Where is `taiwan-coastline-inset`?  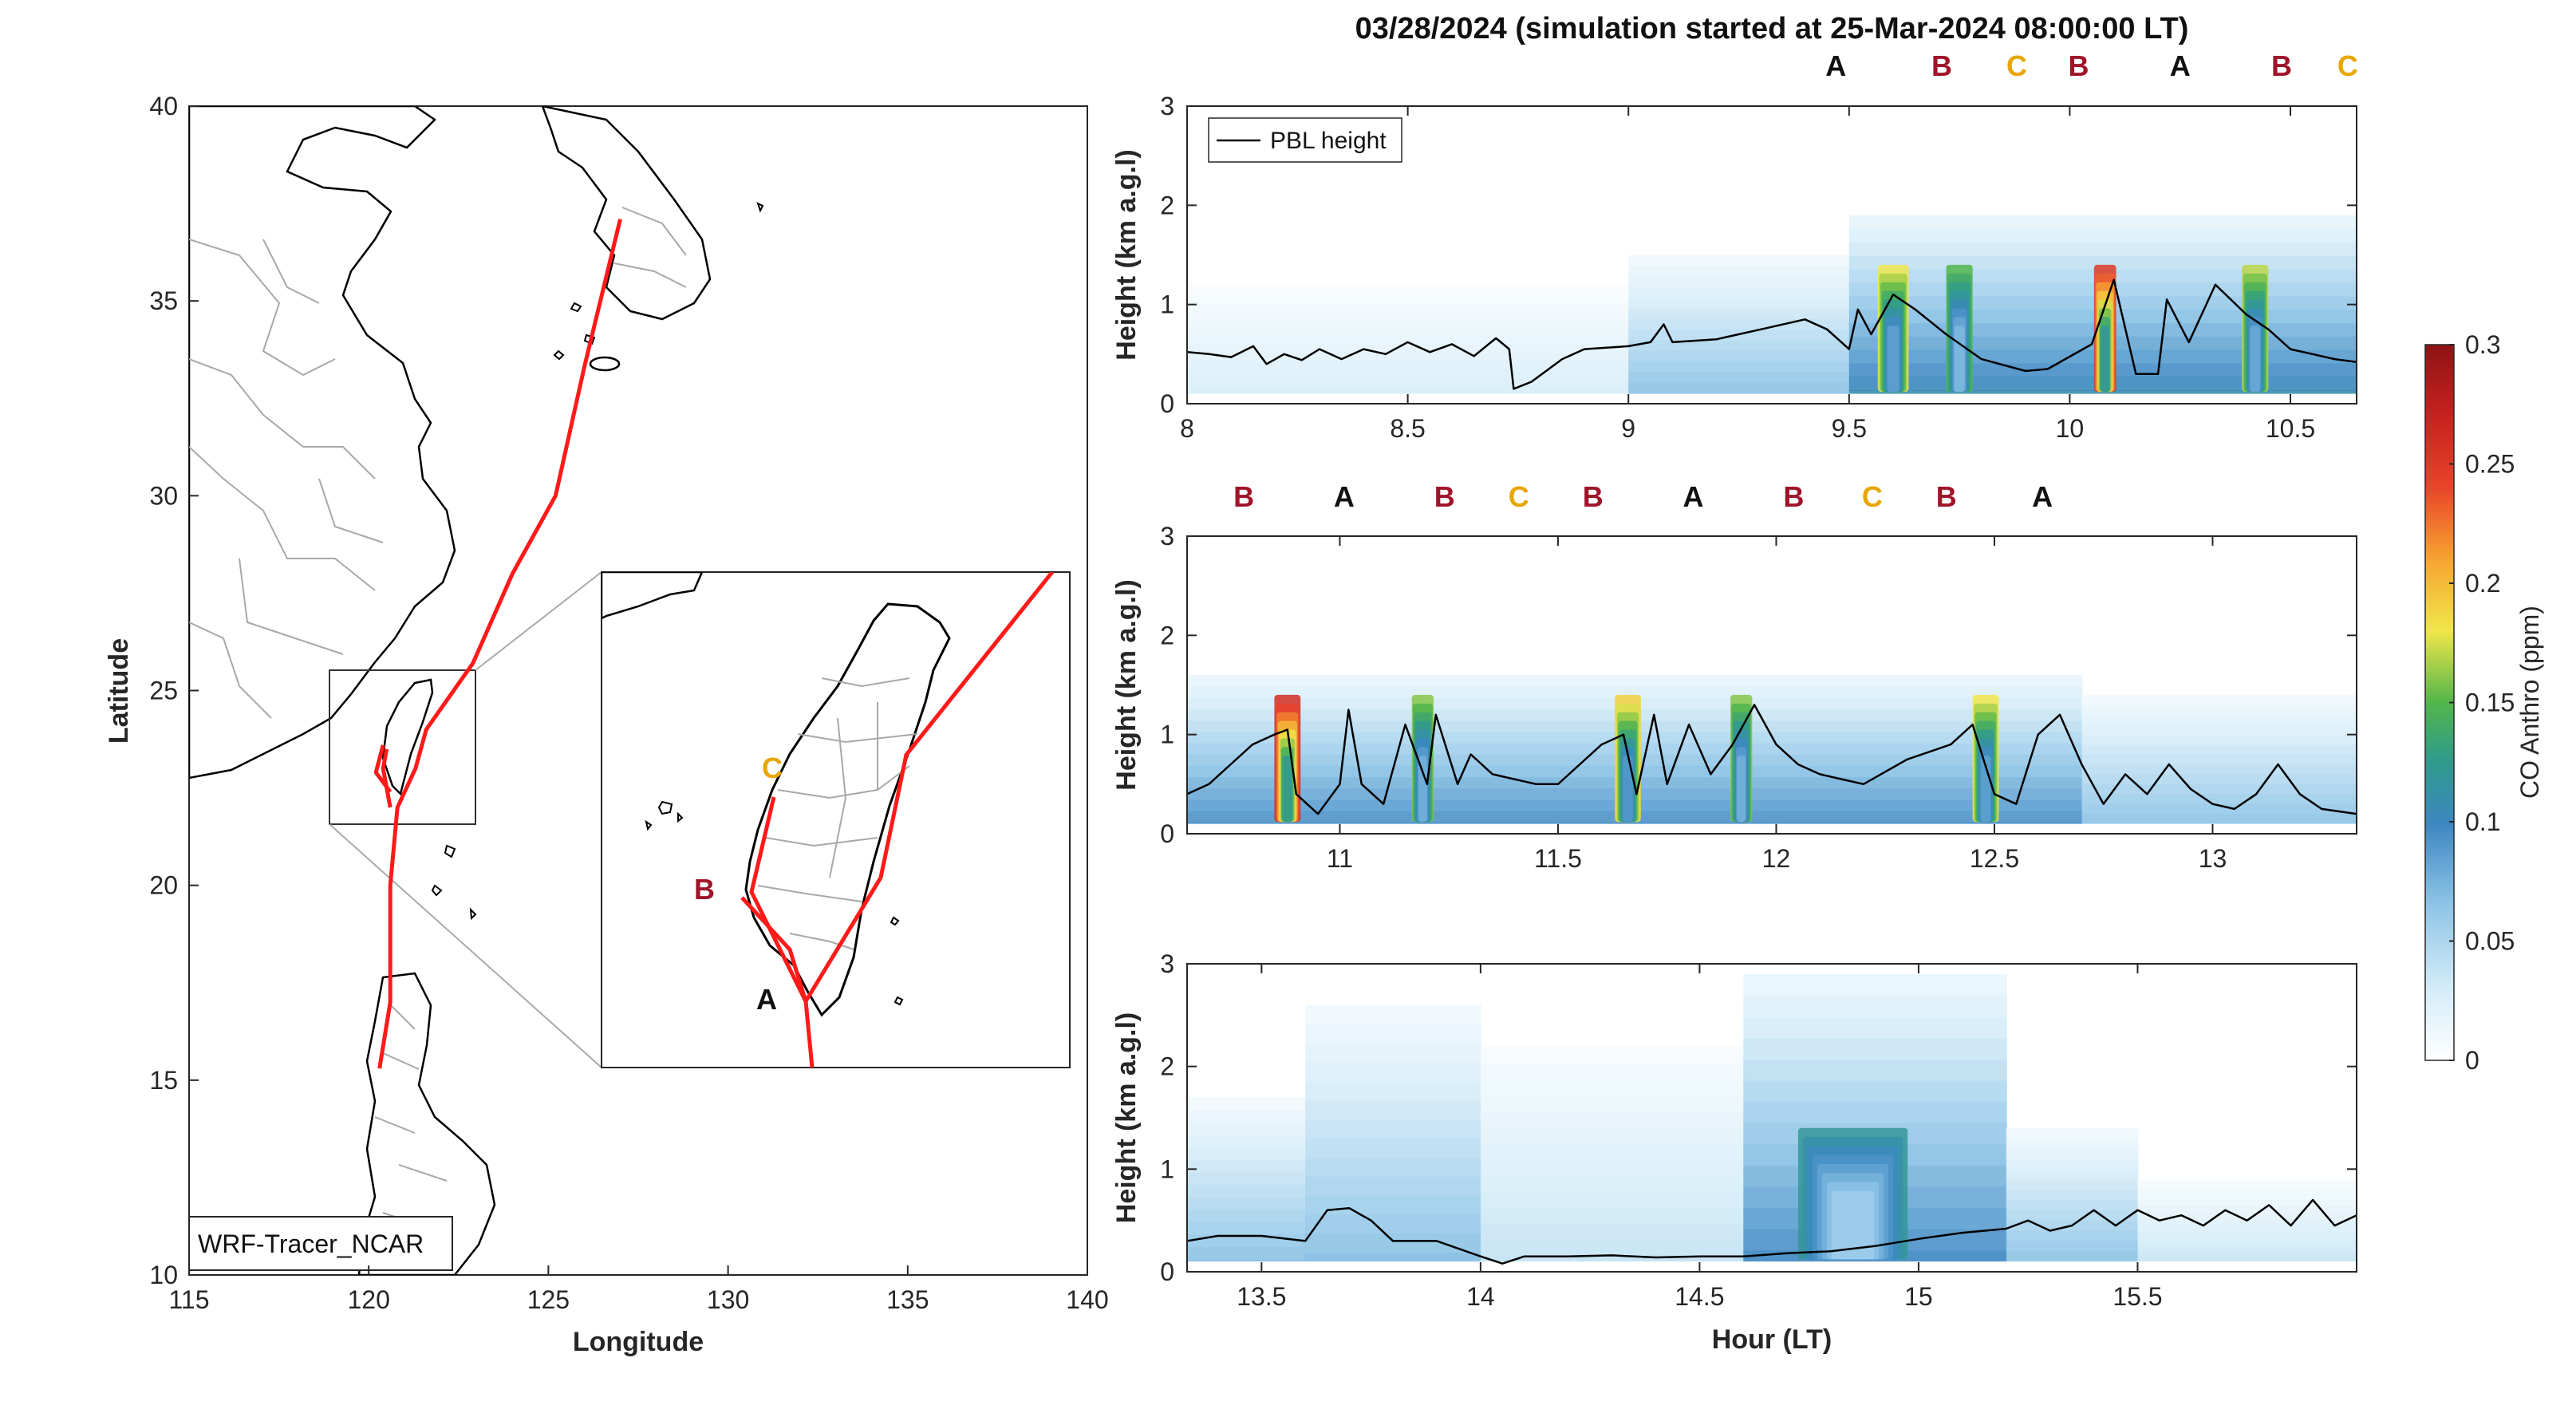 taiwan-coastline-inset is located at coordinates (847, 809).